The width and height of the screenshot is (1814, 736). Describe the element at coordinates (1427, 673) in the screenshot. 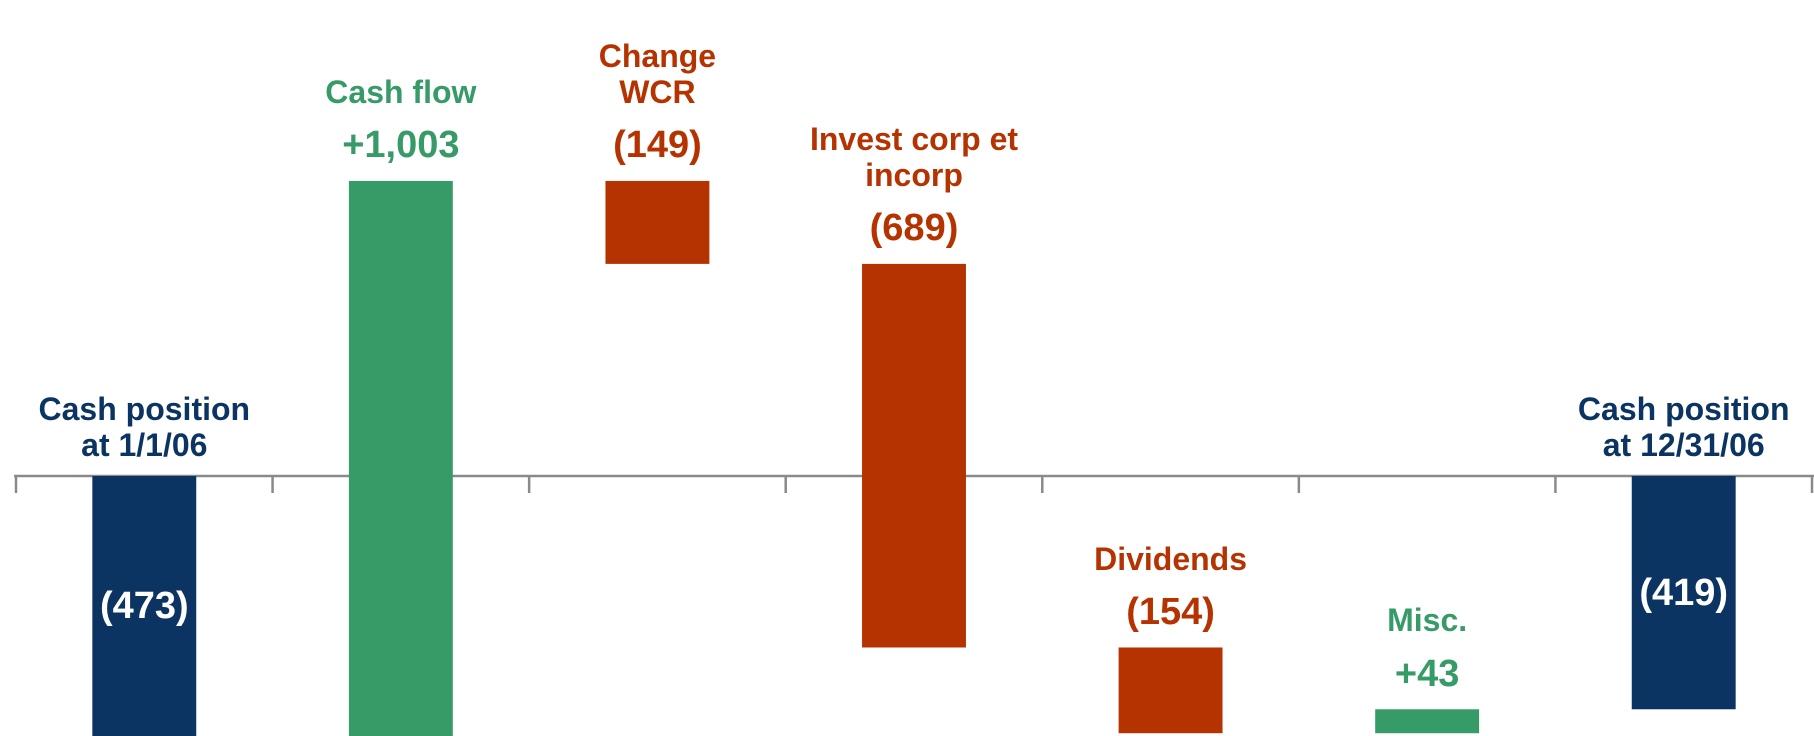

I see `value-label: +43` at that location.